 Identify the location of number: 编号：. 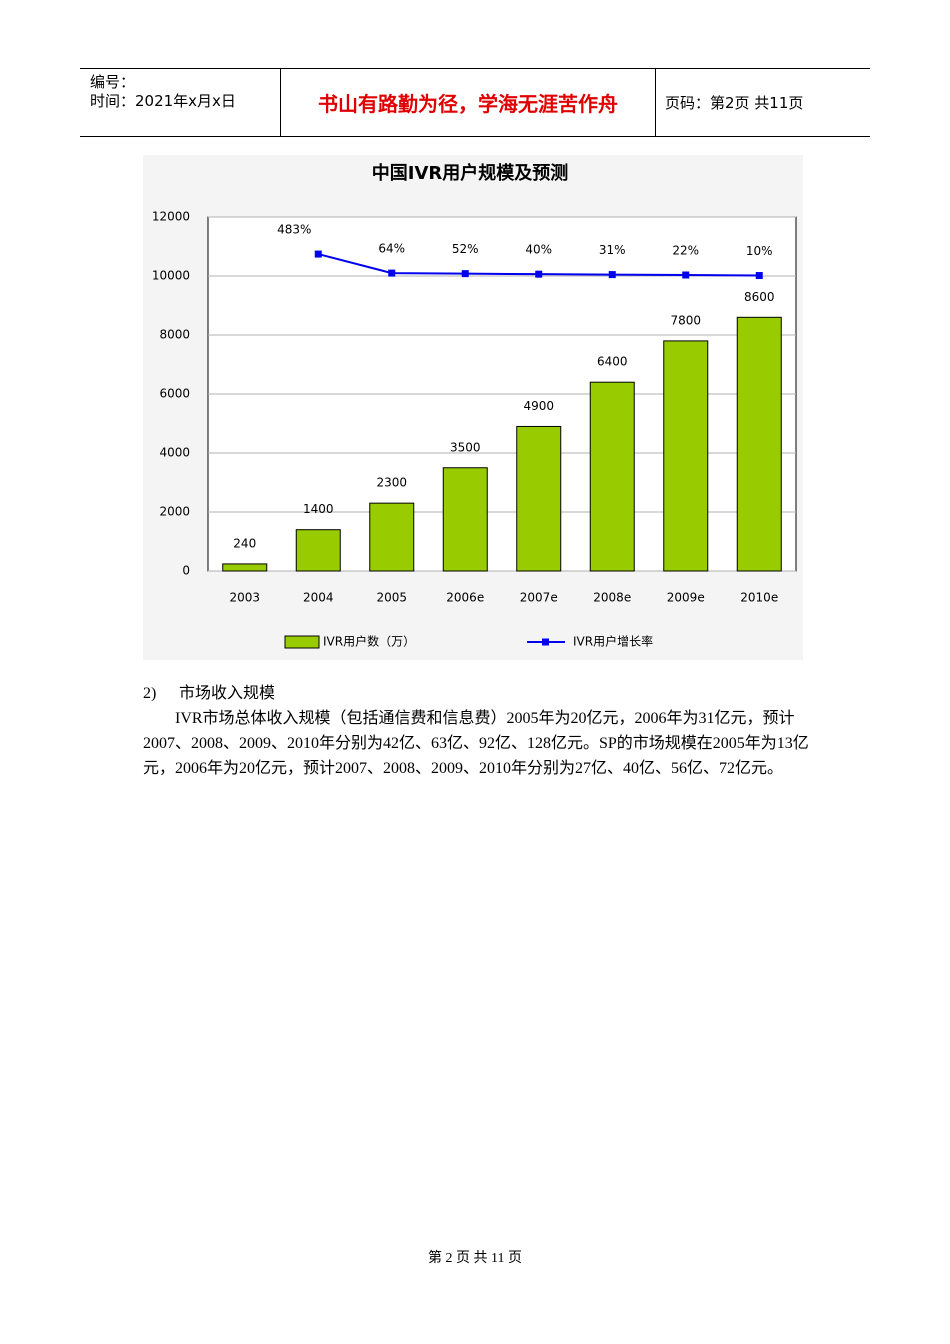
(113, 82).